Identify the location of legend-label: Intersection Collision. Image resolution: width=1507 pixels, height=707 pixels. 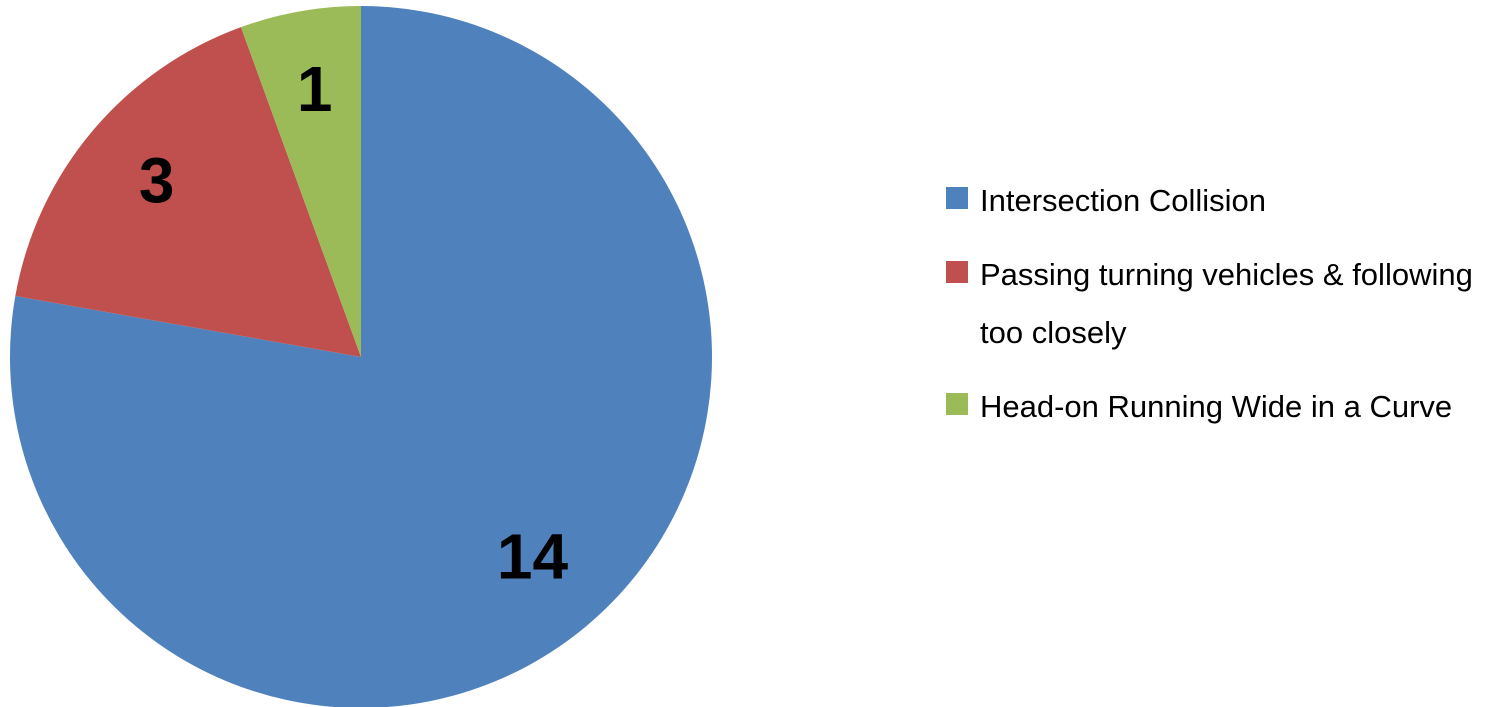
(1123, 200).